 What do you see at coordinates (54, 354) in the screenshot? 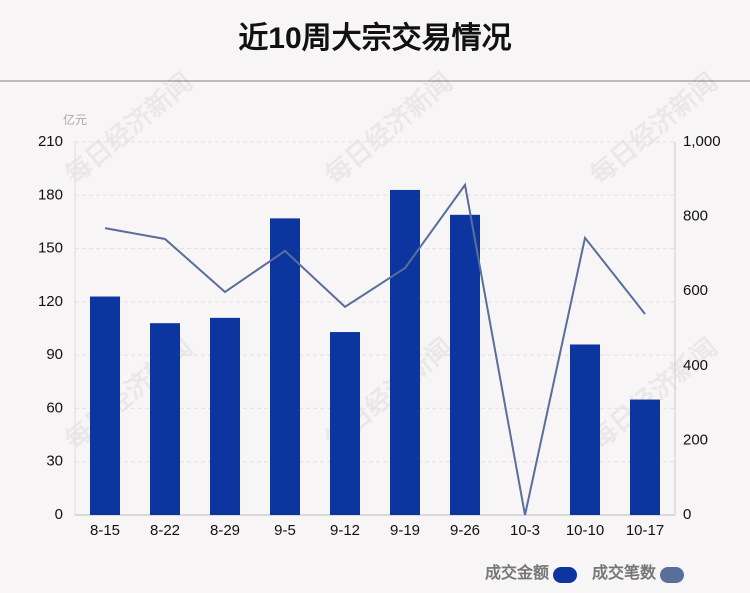
I see `y-tick-label: 90` at bounding box center [54, 354].